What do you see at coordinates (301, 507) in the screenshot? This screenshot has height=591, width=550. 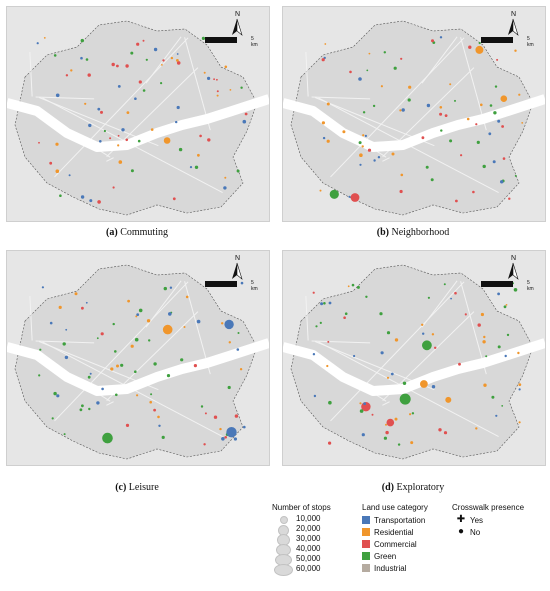 I see `legend-title: Number of stops` at bounding box center [301, 507].